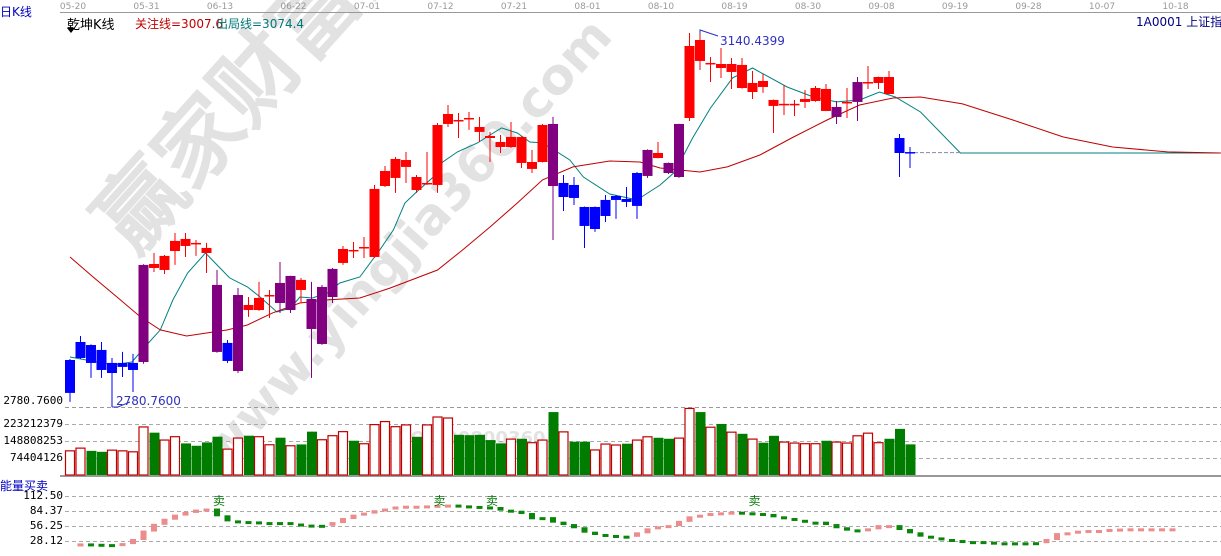 The height and width of the screenshot is (556, 1221). What do you see at coordinates (46, 525) in the screenshot?
I see `energy-axis-label-3: 56.25` at bounding box center [46, 525].